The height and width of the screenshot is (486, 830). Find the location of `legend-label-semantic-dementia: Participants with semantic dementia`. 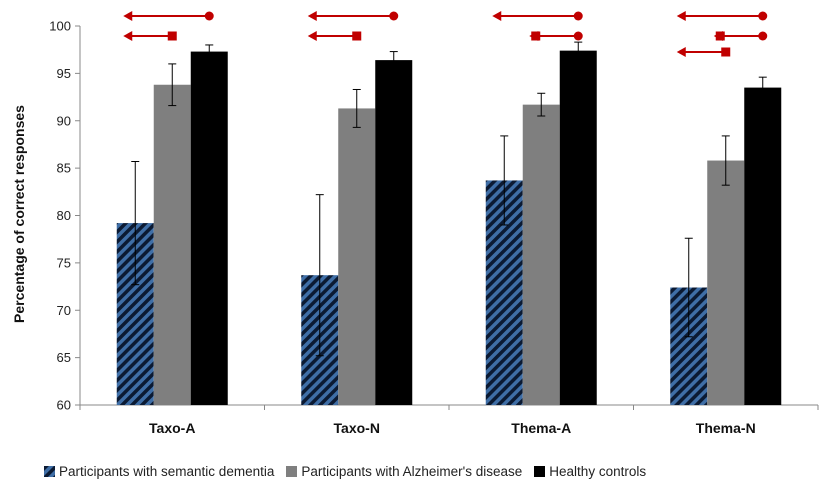

legend-label-semantic-dementia: Participants with semantic dementia is located at coordinates (167, 471).